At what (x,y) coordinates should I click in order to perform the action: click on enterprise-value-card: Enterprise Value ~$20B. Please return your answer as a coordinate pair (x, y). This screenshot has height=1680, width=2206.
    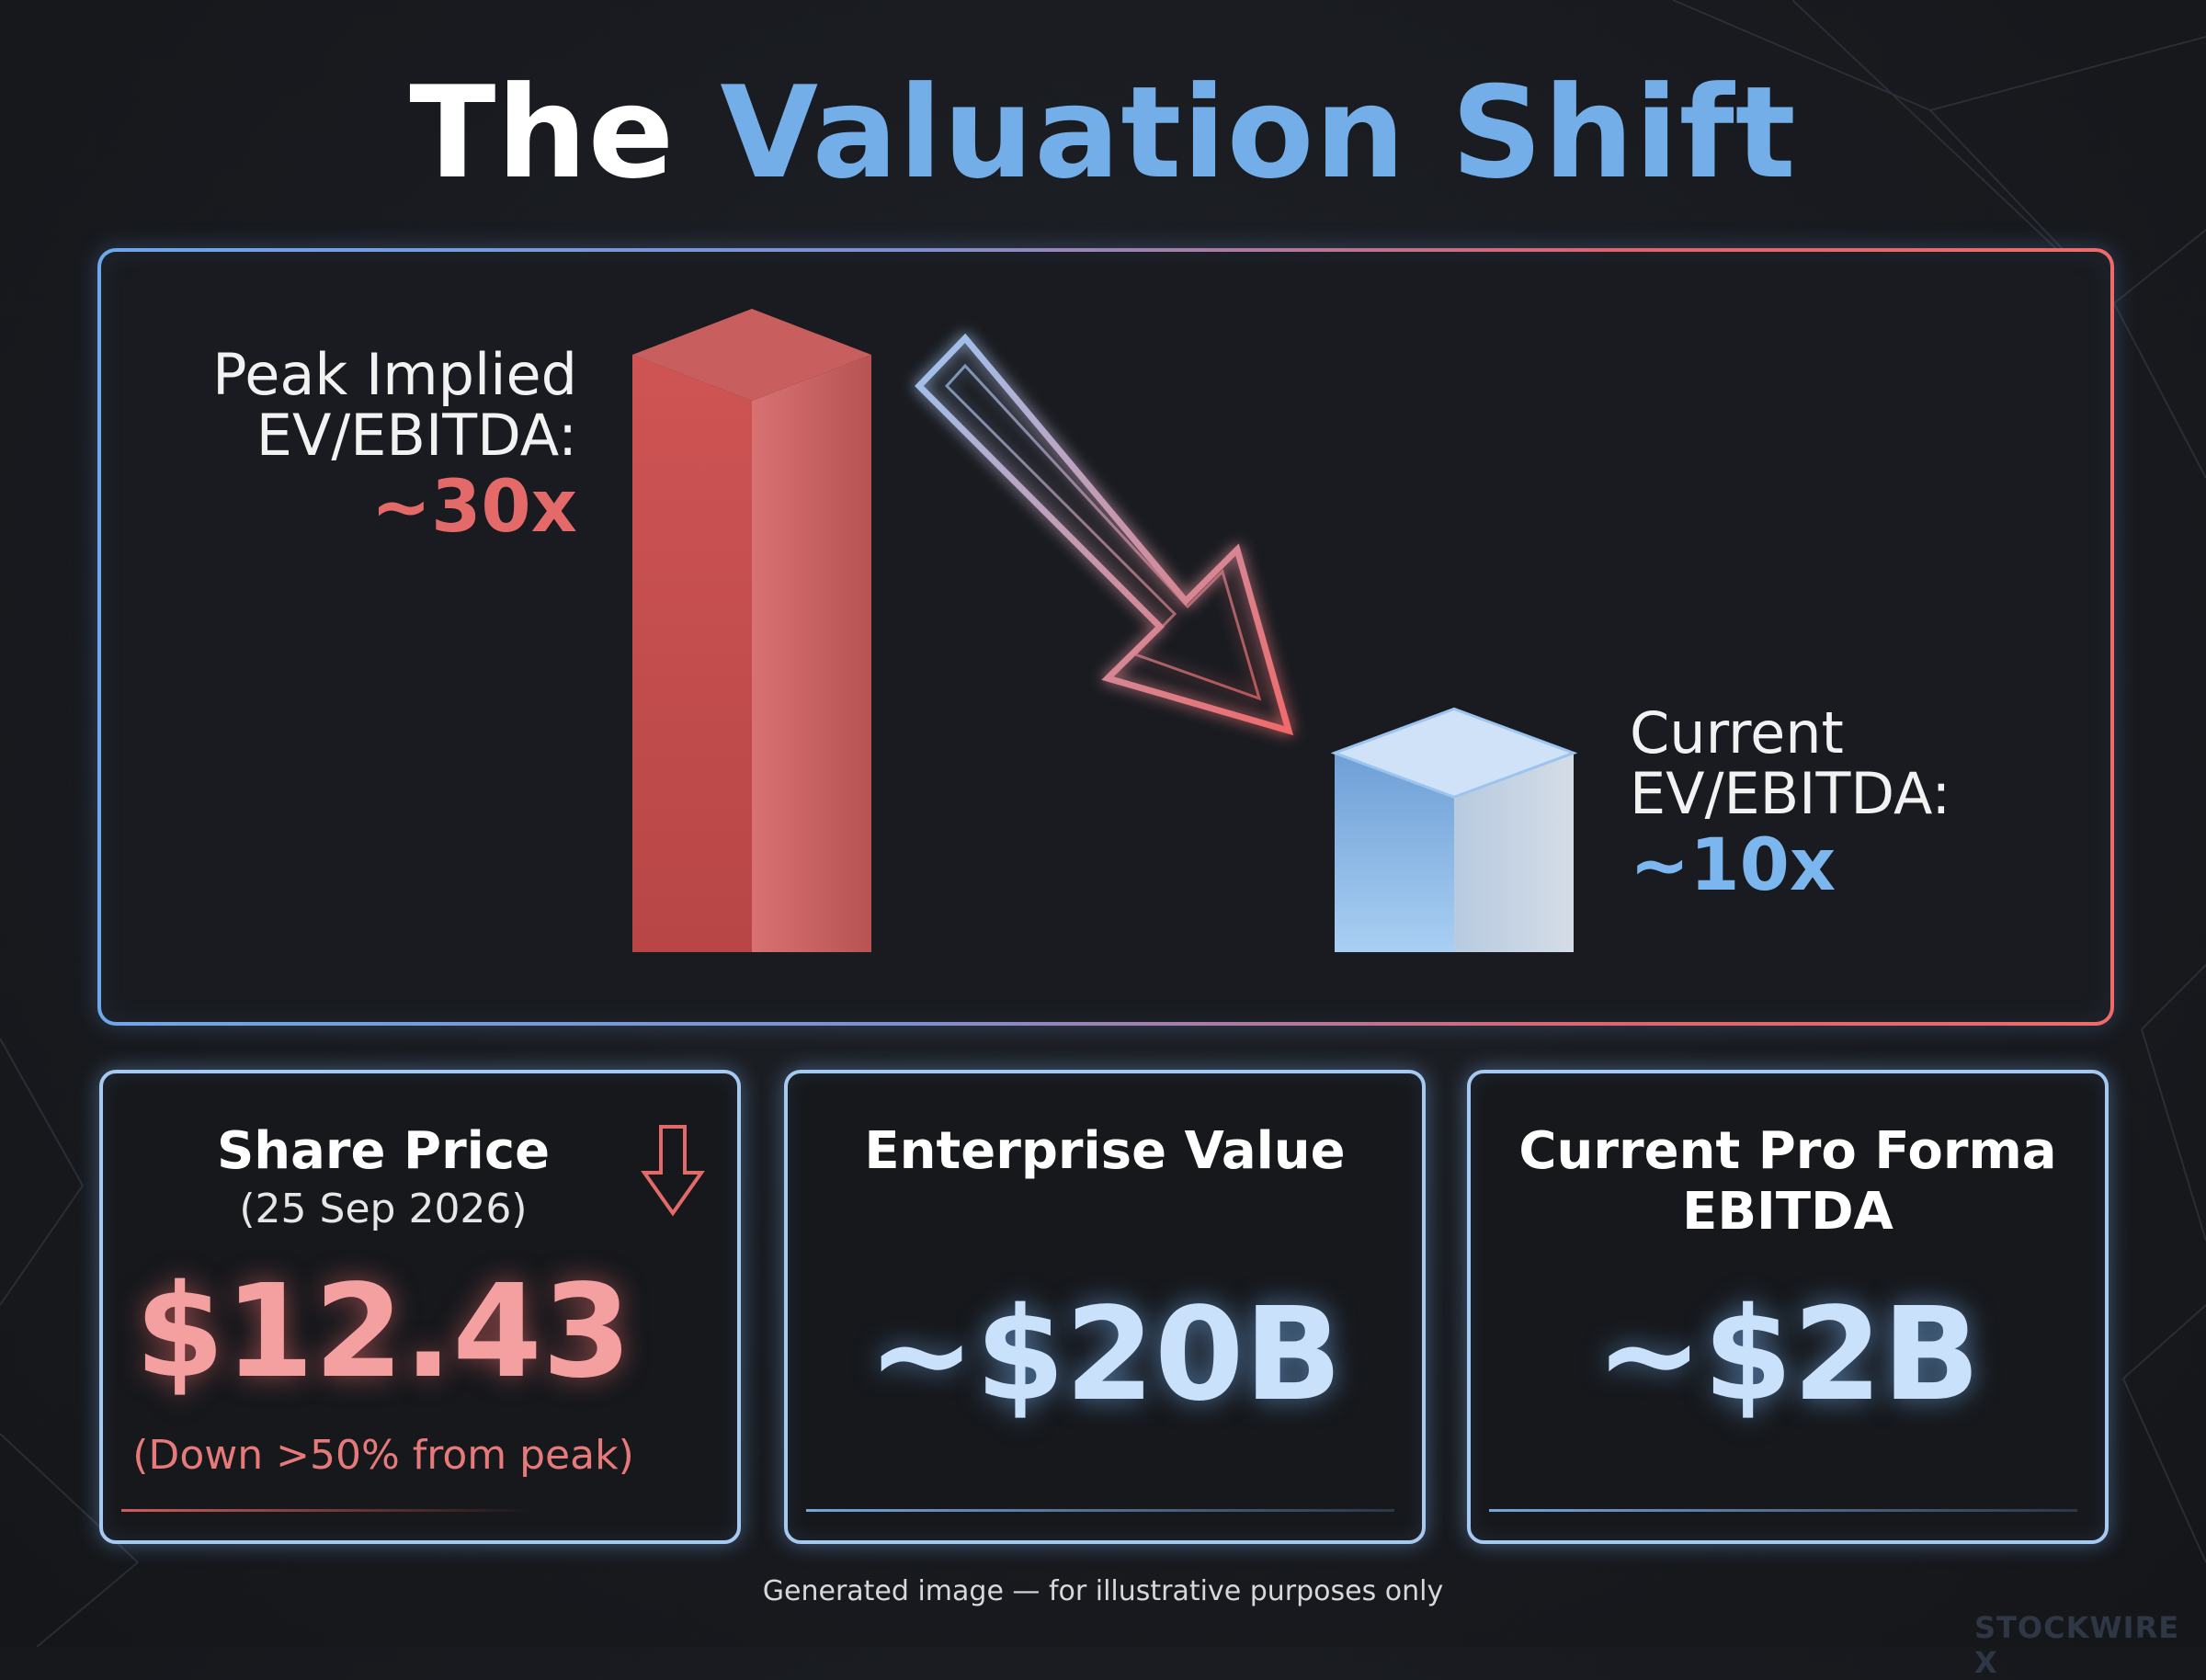
    Looking at the image, I should click on (1105, 1307).